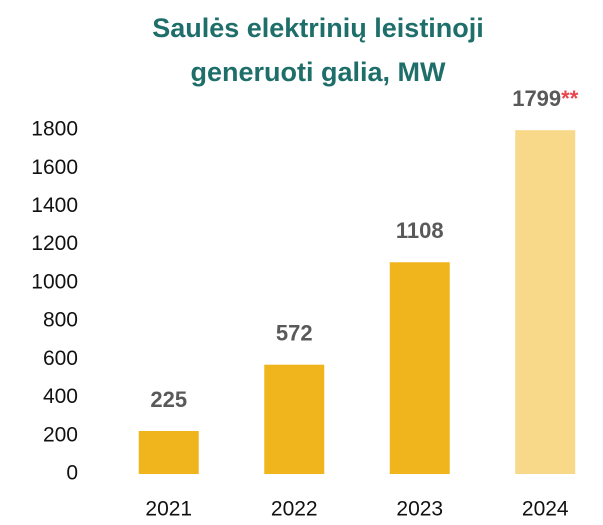 This screenshot has height=525, width=603. I want to click on y-tick-label: 1000, so click(54, 281).